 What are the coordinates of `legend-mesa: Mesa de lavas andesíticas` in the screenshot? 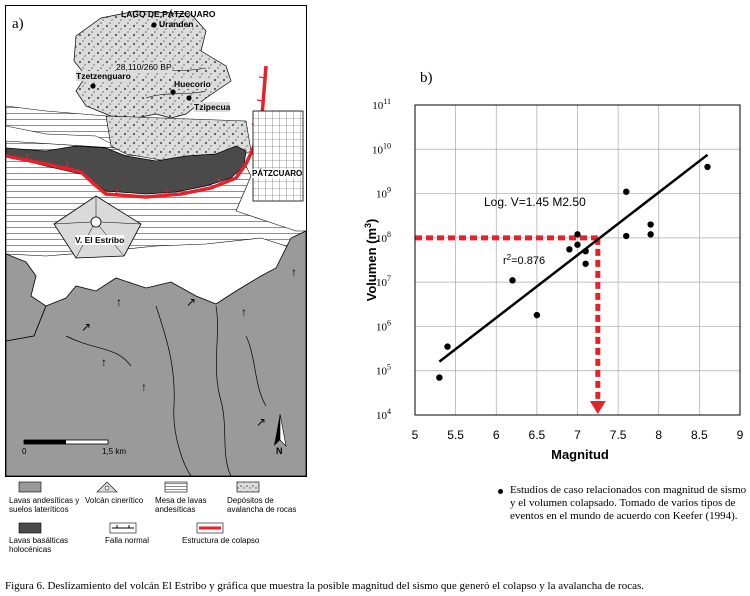 It's located at (181, 505).